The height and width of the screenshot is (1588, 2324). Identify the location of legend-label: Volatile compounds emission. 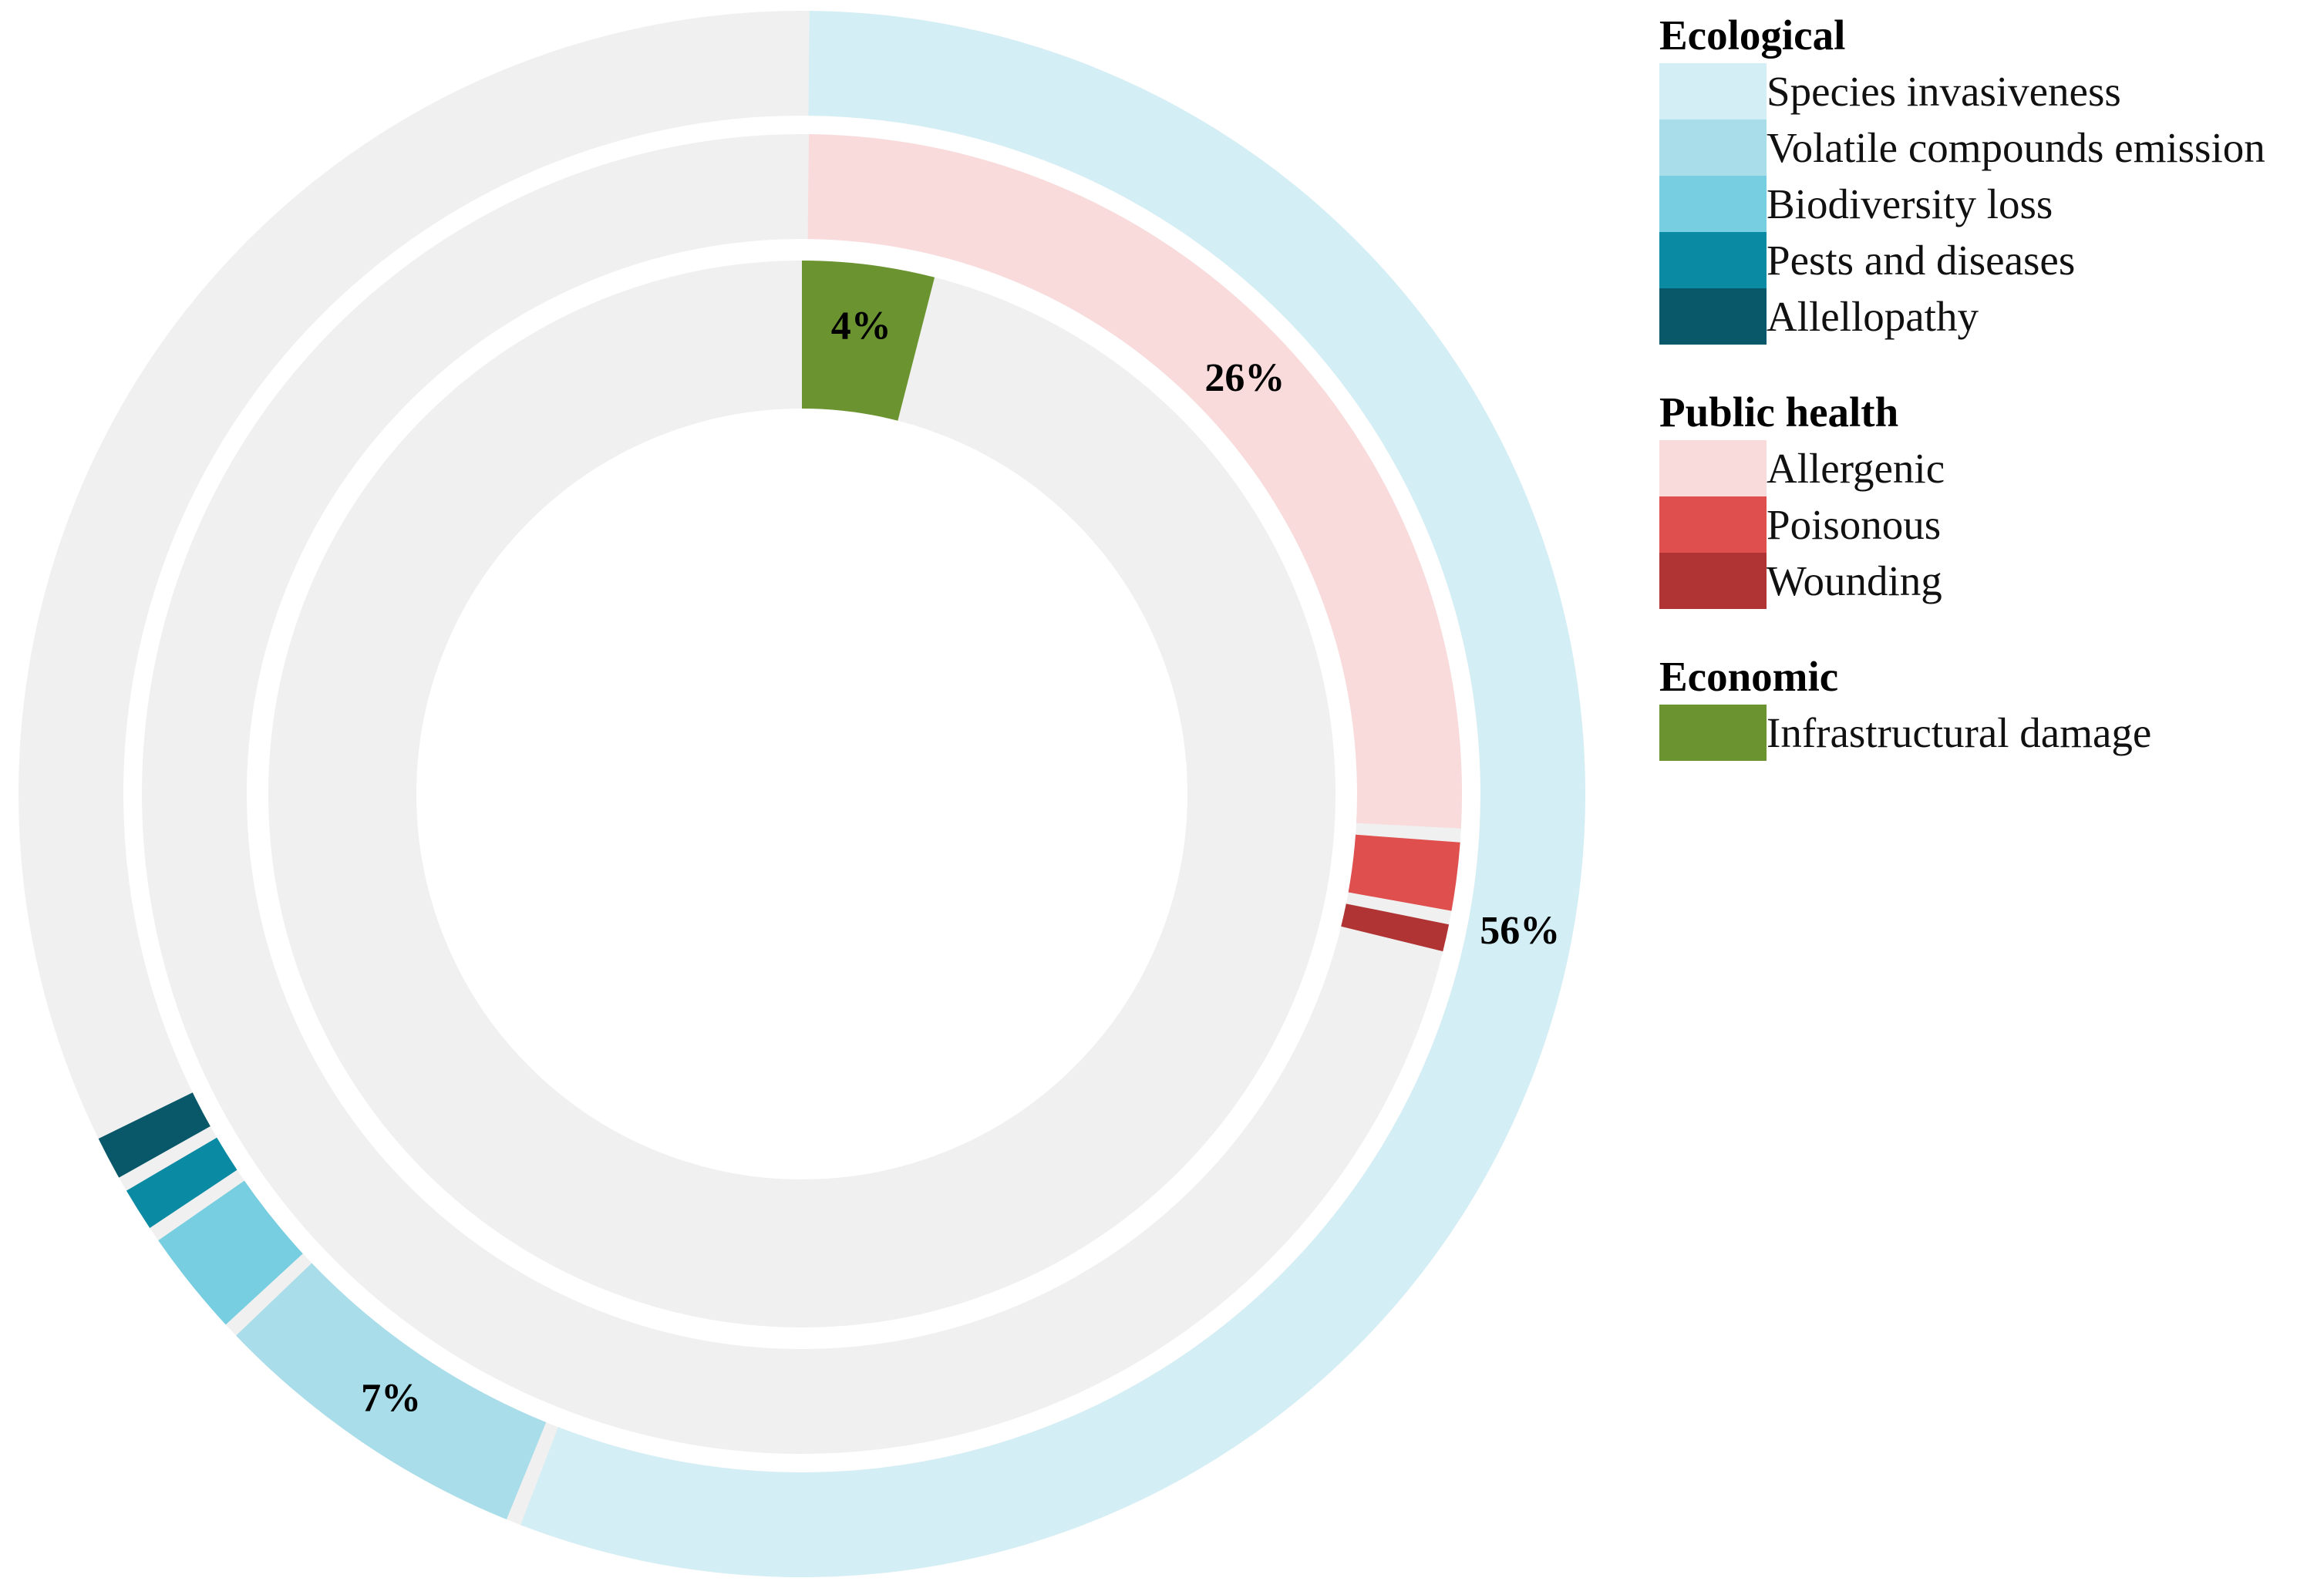
(2016, 147).